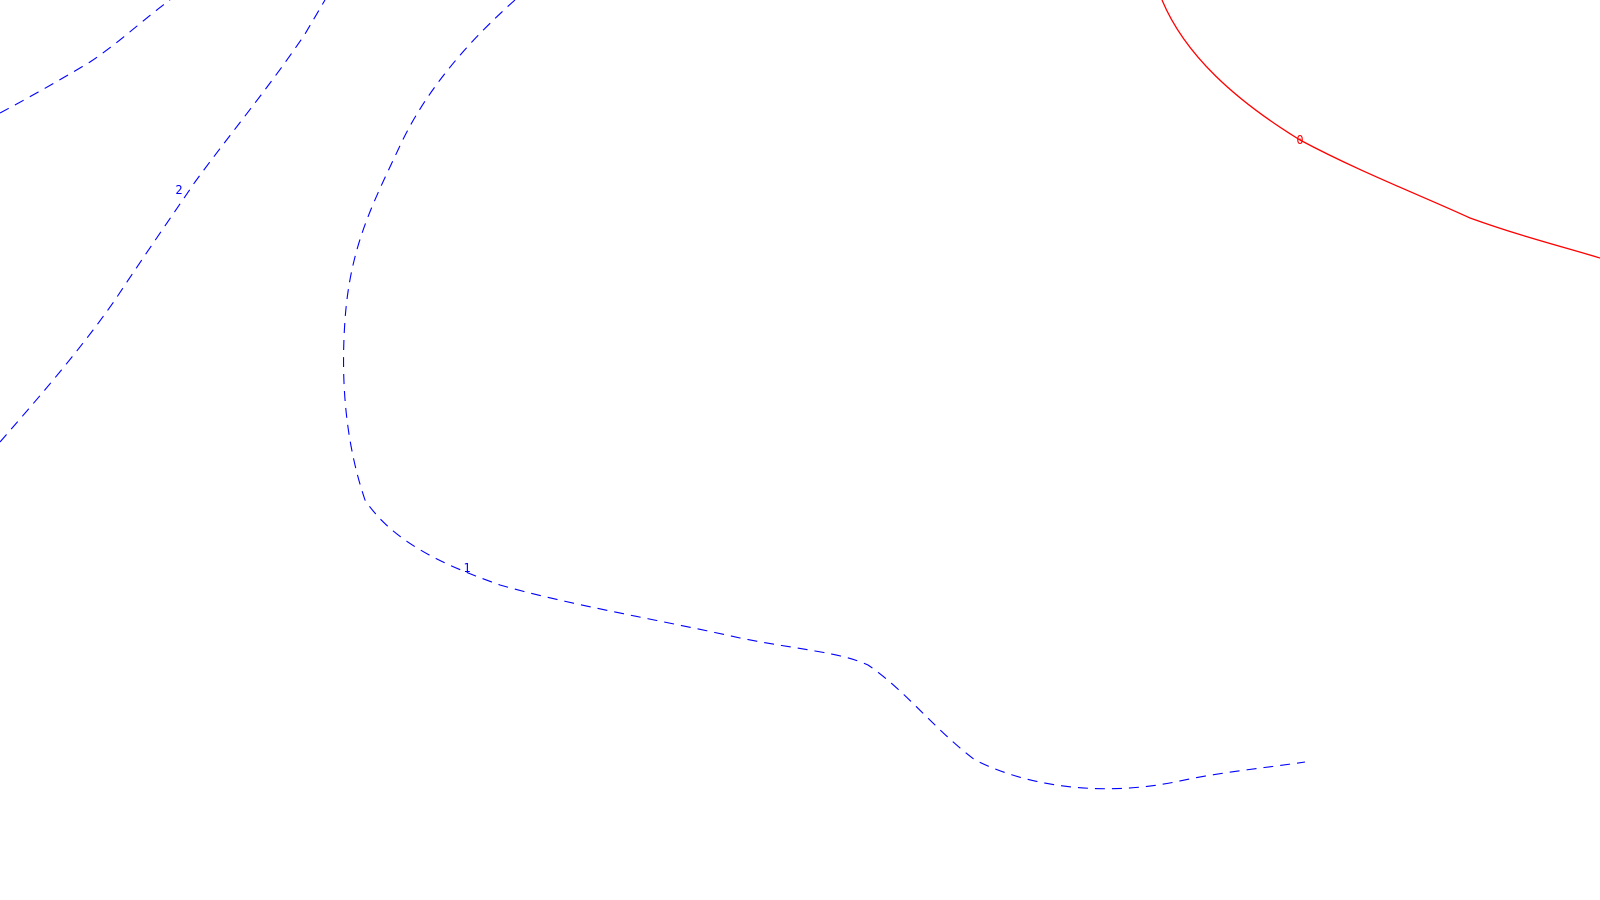 This screenshot has height=900, width=1600. I want to click on contour-line-level-2-upper, so click(85, 57).